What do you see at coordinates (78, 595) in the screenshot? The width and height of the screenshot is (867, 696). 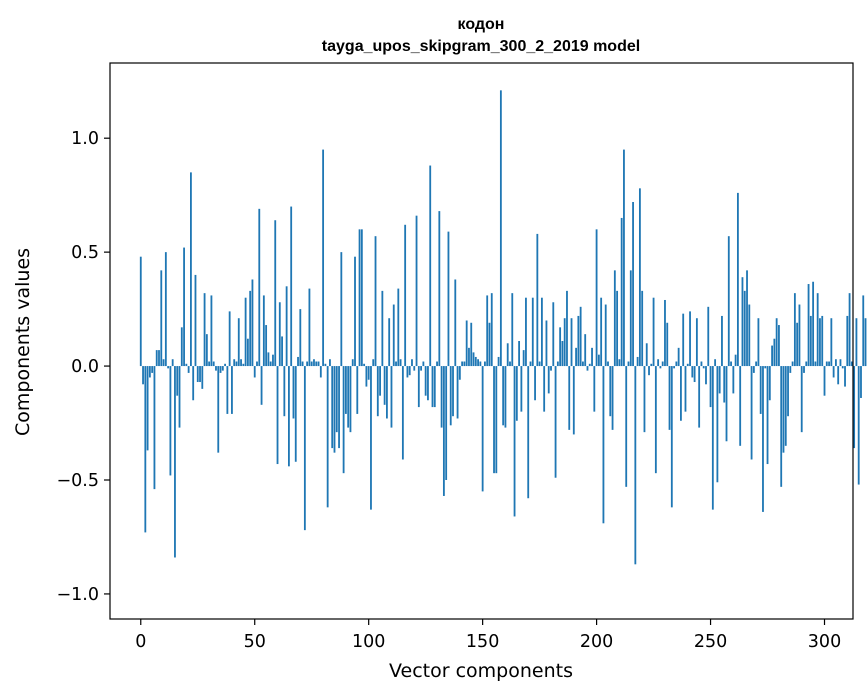 I see `y-tick-label: −1.0` at bounding box center [78, 595].